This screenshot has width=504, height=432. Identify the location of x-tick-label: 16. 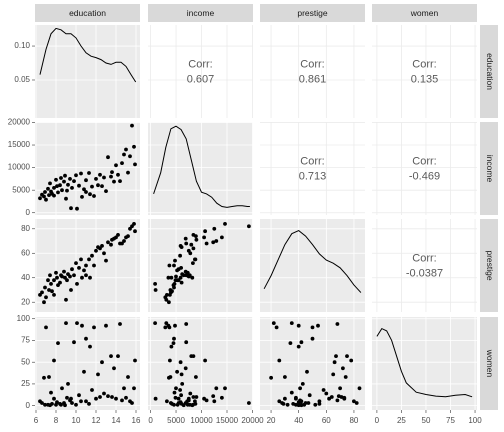
(136, 420).